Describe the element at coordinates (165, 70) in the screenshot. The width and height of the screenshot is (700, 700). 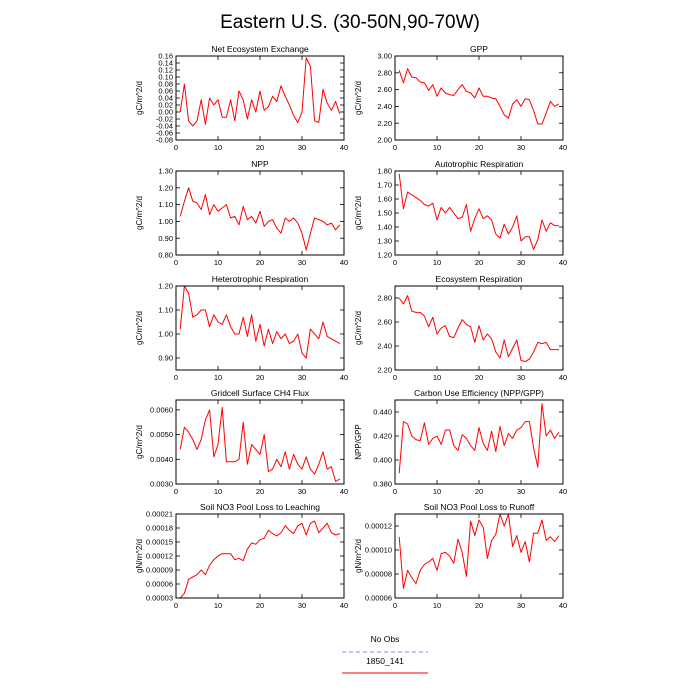
I see `y-tick-label: 0.12` at that location.